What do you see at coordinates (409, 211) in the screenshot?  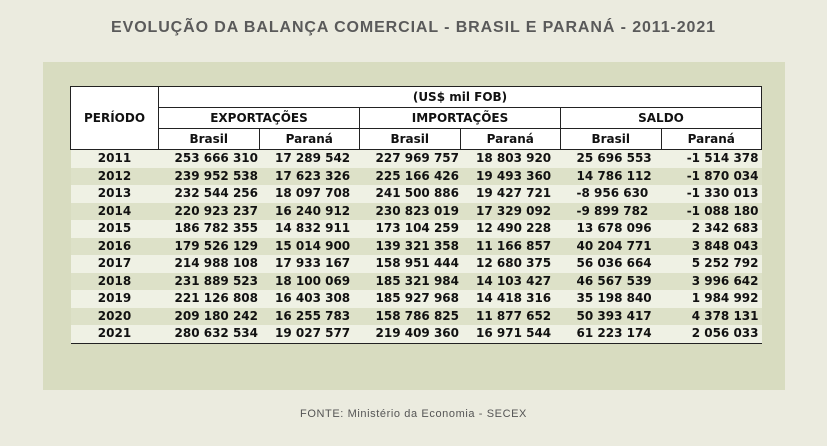 I see `cell-imports-brasil: 230 823 019` at bounding box center [409, 211].